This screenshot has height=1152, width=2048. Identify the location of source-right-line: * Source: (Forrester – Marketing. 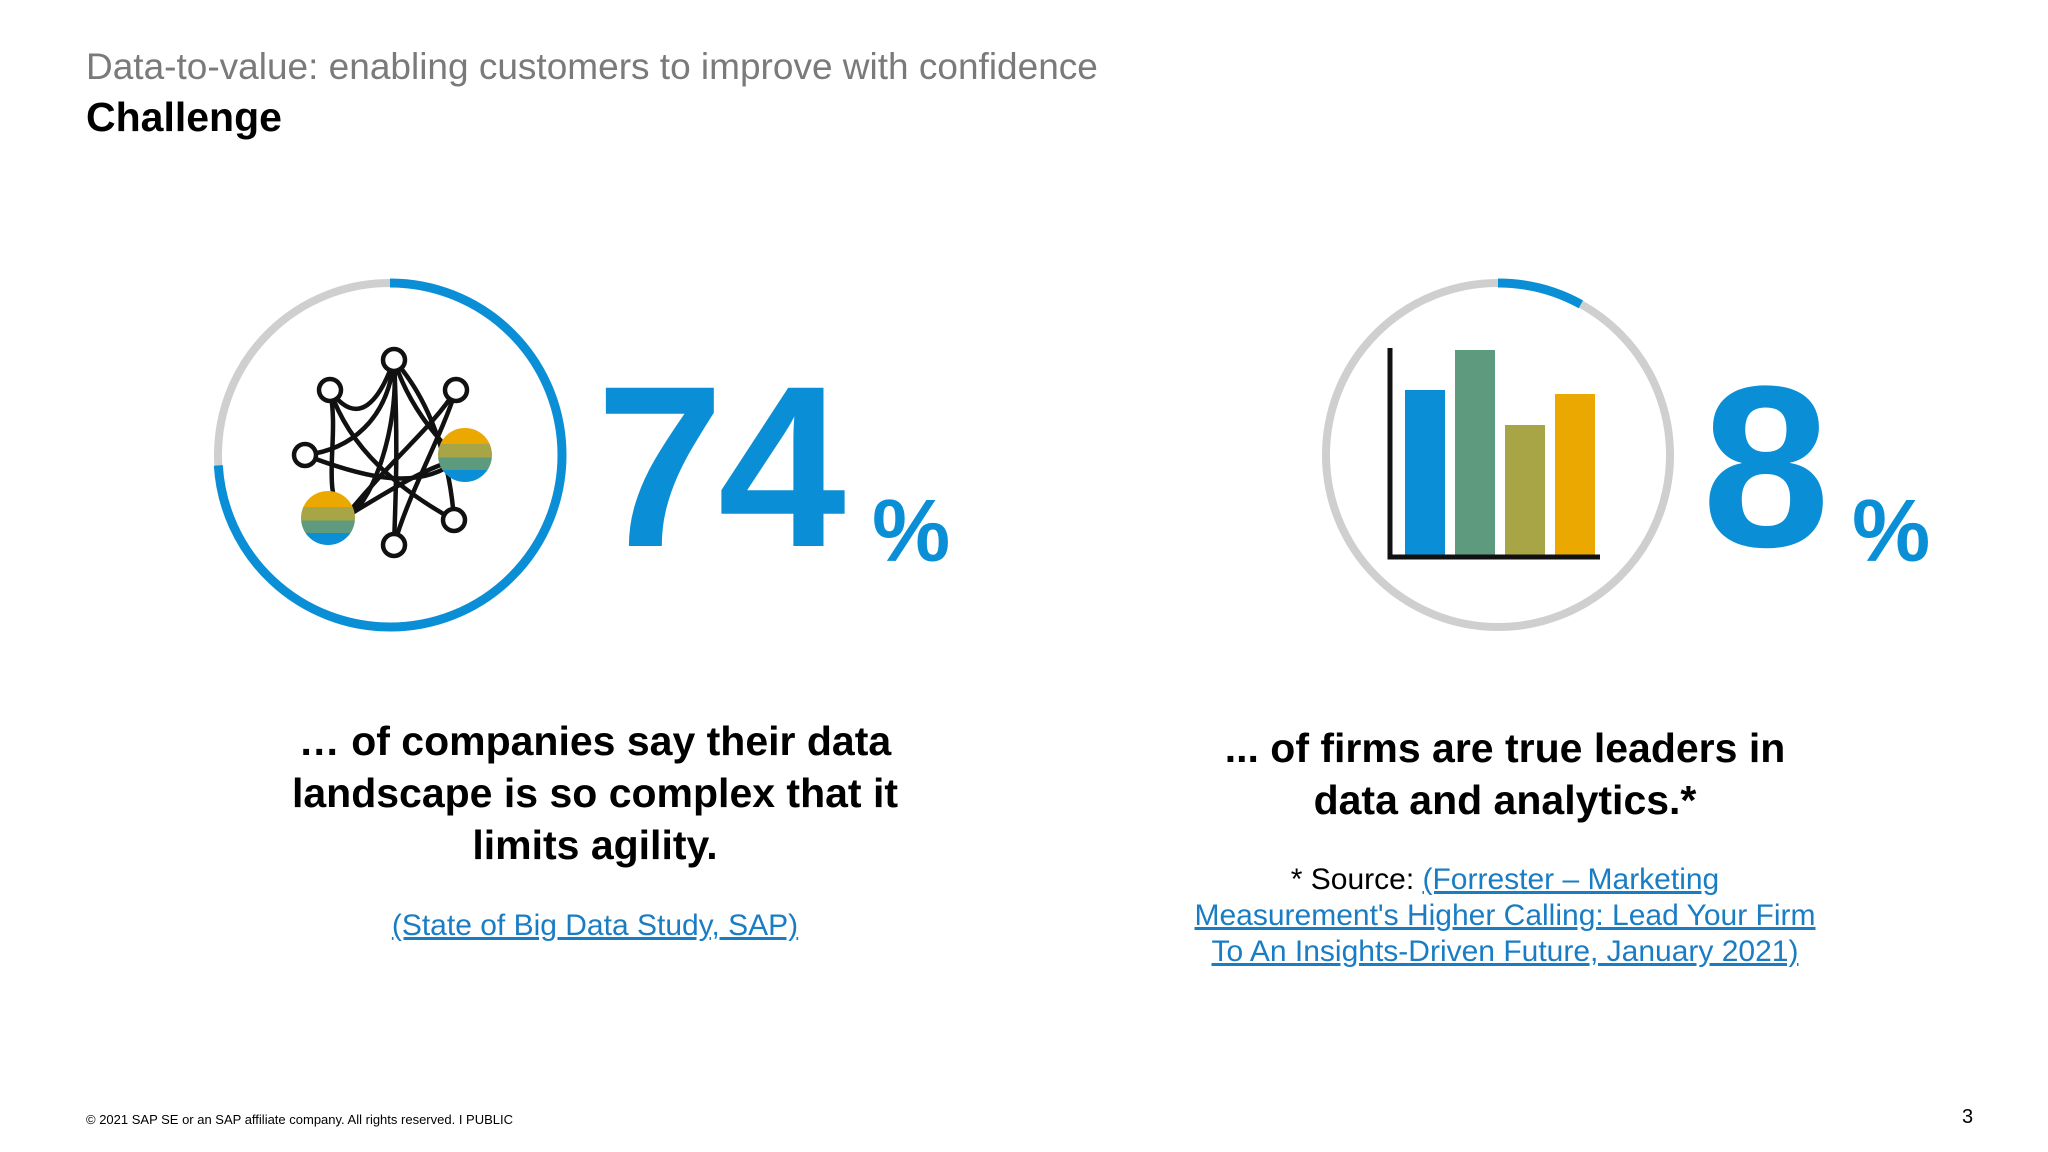
(1505, 880).